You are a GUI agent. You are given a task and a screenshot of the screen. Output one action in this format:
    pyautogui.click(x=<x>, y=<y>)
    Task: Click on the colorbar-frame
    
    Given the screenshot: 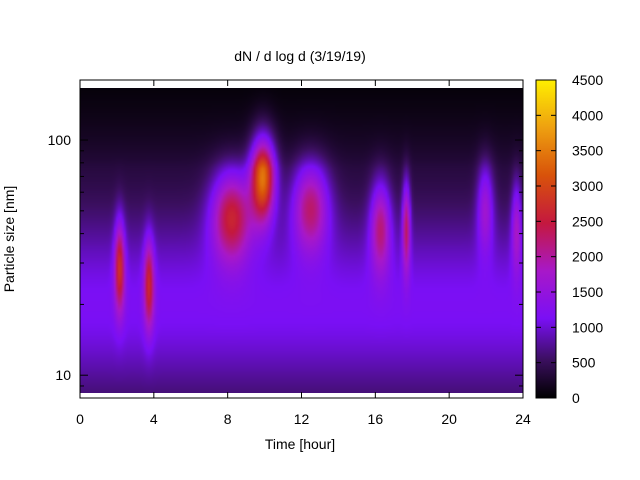 What is the action you would take?
    pyautogui.click(x=546, y=239)
    